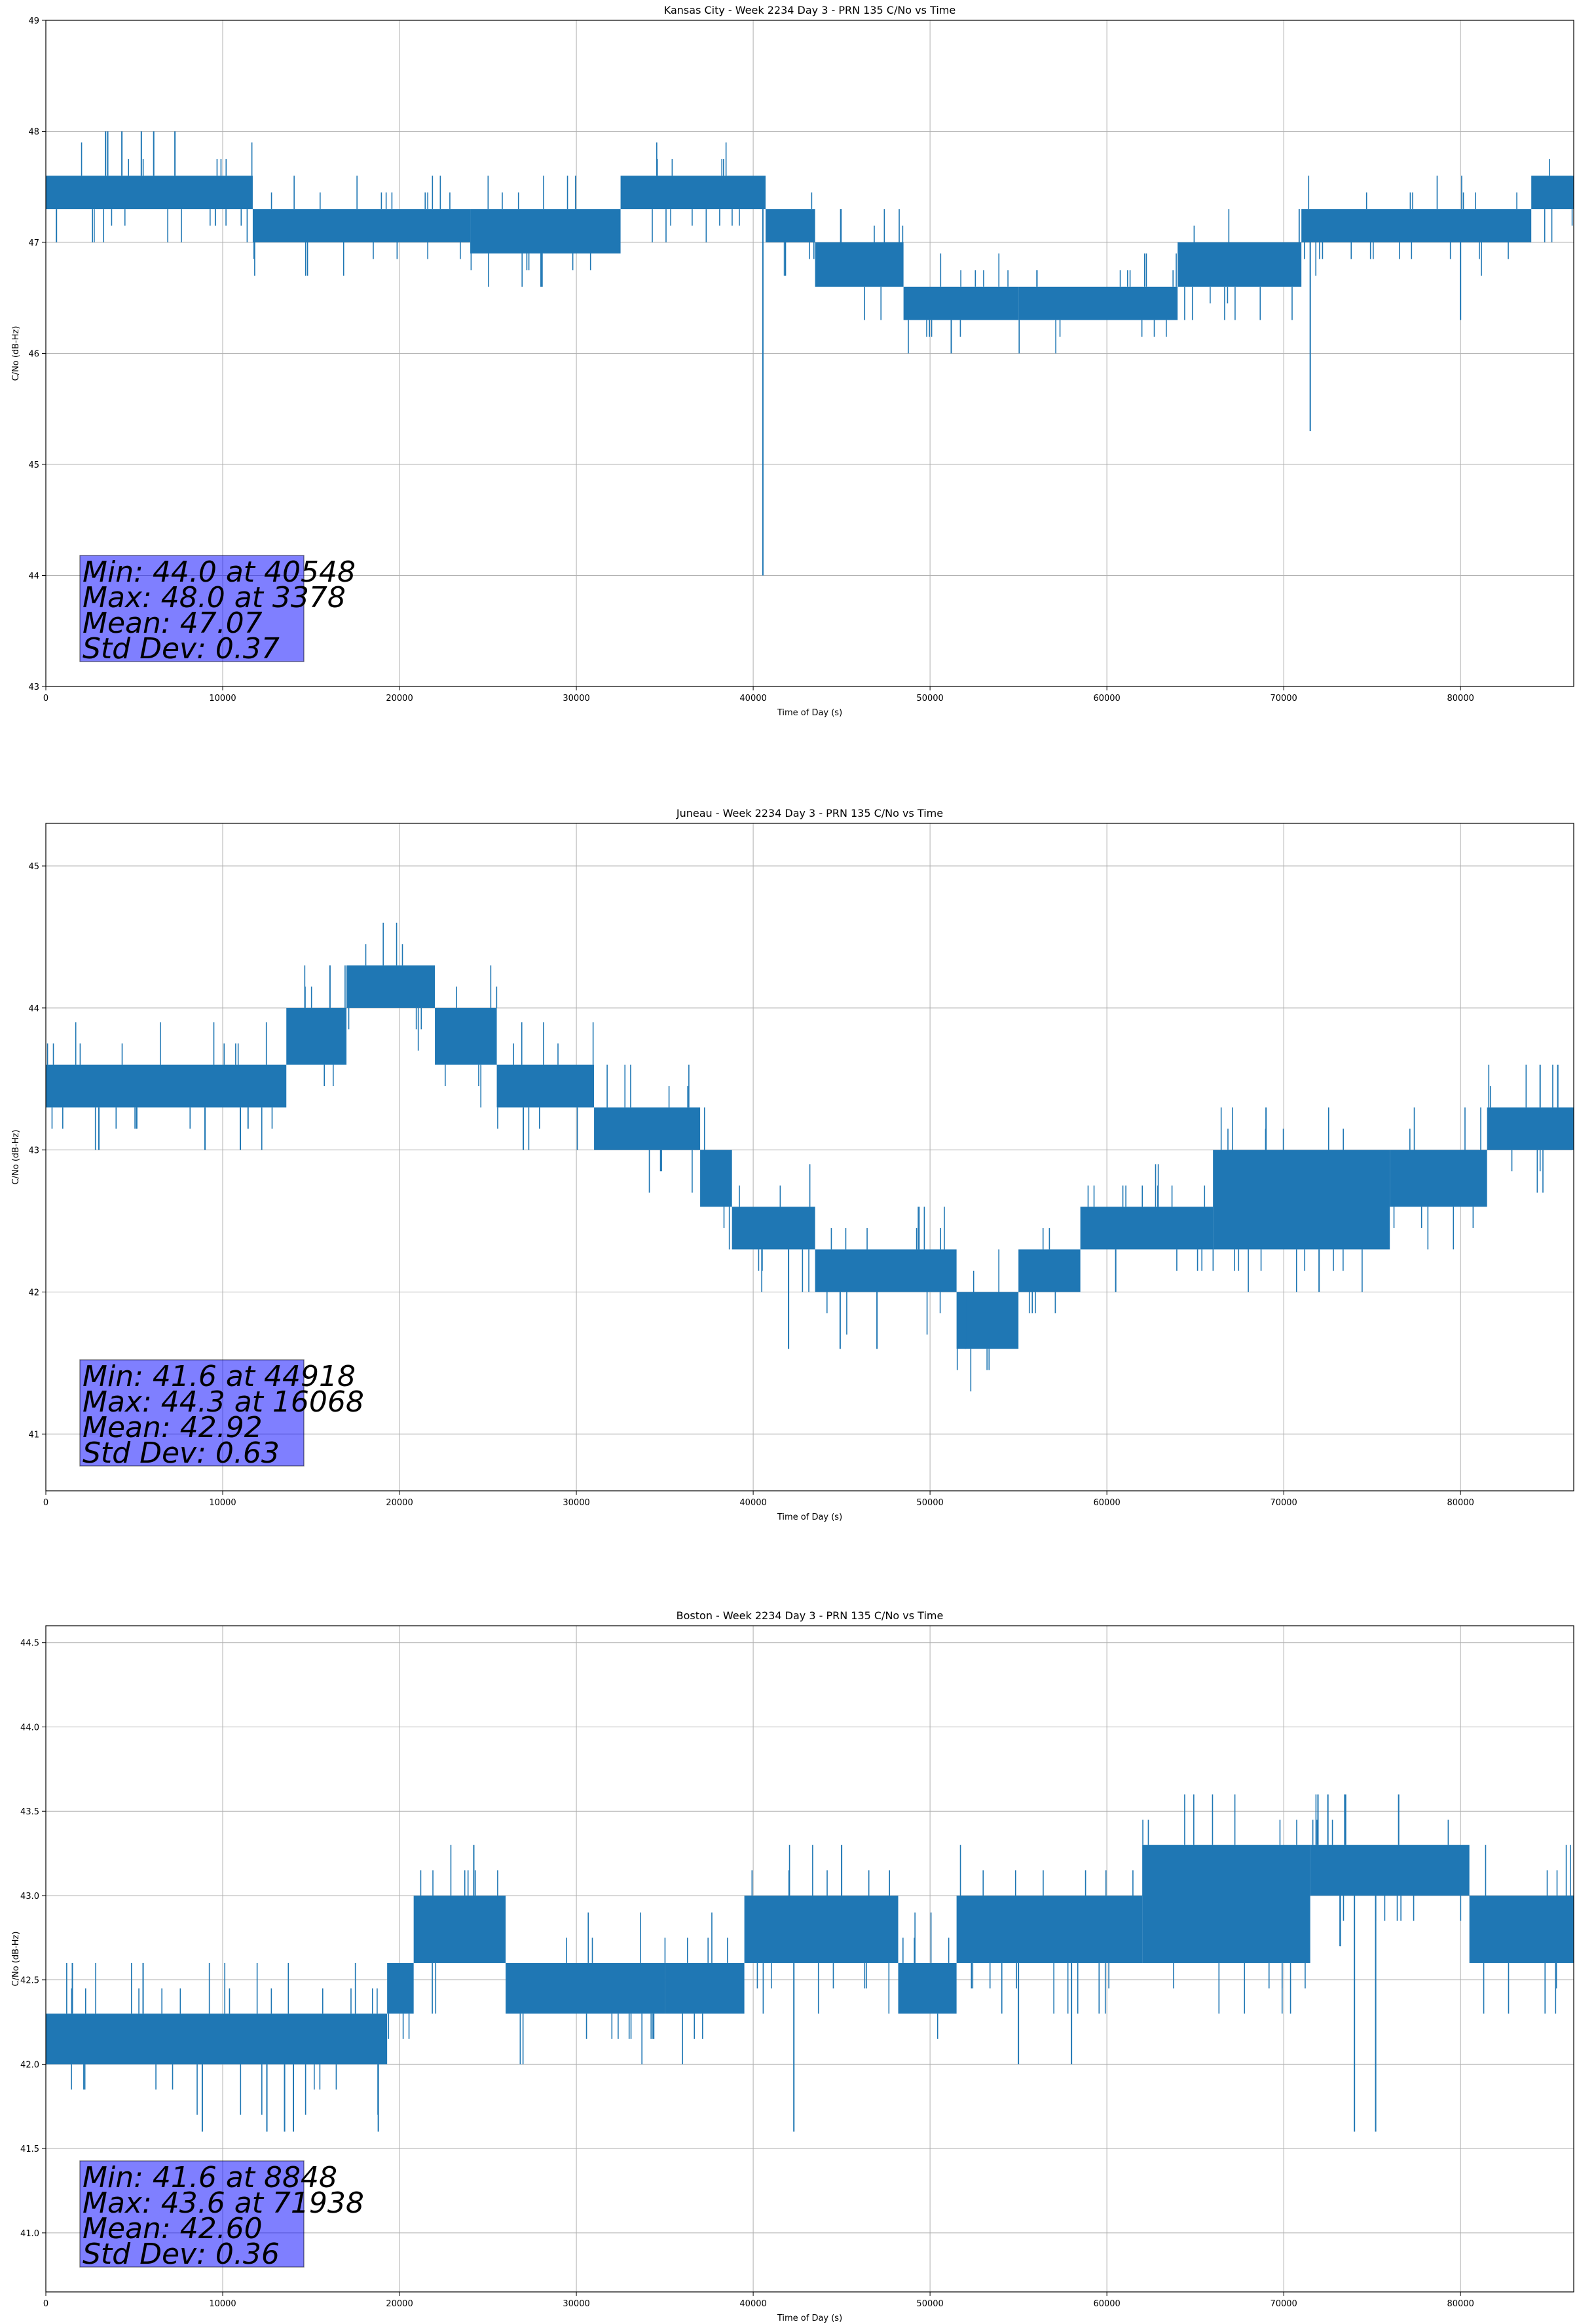  I want to click on stats-line4: Std Dev: 0.63, so click(181, 1453).